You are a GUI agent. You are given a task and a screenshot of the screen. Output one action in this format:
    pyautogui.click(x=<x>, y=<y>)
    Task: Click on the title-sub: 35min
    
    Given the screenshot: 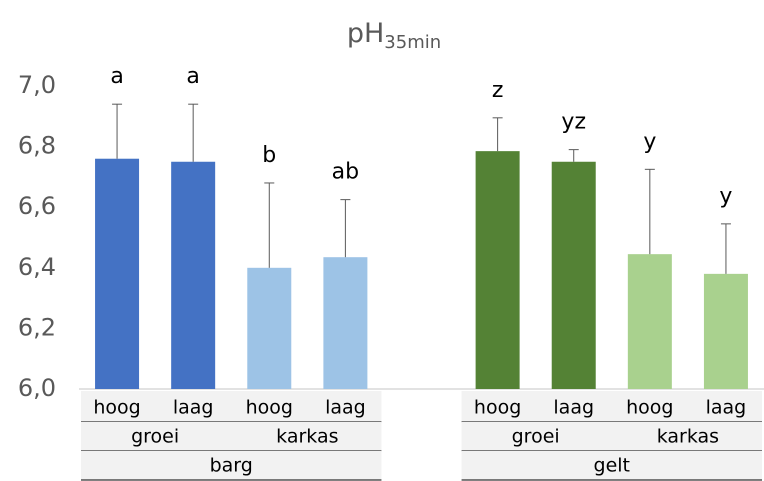 What is the action you would take?
    pyautogui.click(x=412, y=42)
    